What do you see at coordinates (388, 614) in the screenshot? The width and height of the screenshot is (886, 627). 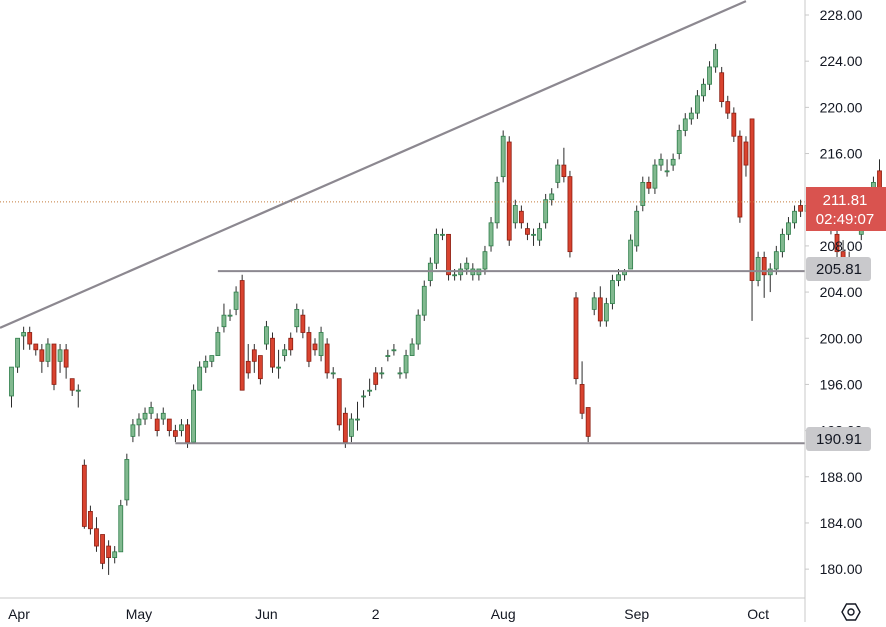 I see `time-axis: Apr May Jun 2 Aug Sep Oct` at bounding box center [388, 614].